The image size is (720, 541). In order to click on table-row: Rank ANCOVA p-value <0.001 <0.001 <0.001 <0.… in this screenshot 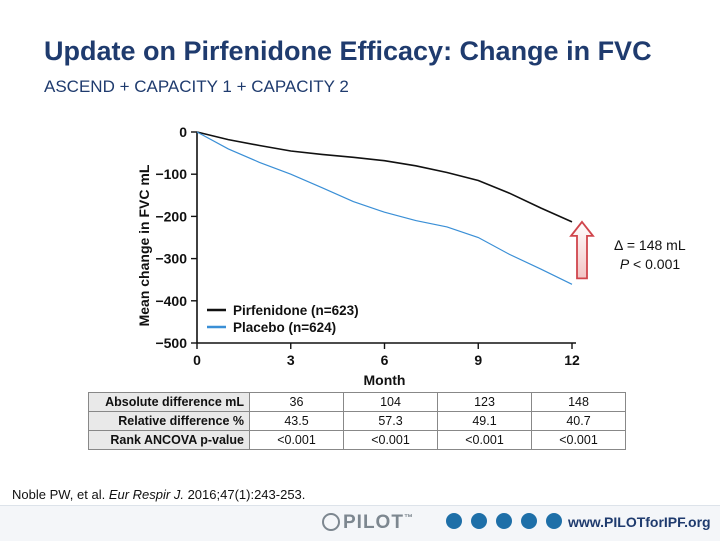, I will do `click(357, 440)`.